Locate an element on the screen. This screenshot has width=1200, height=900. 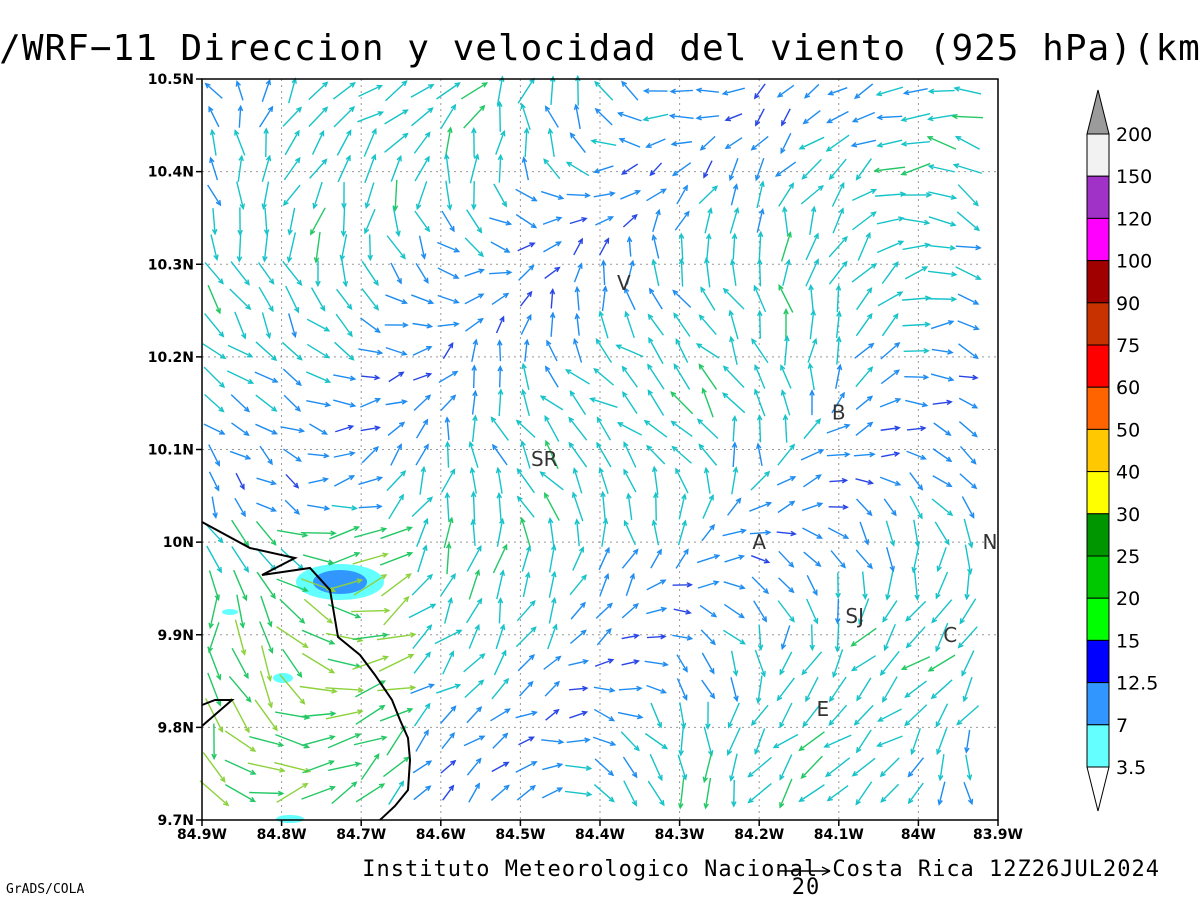
colorbar-label: 30 is located at coordinates (1128, 515).